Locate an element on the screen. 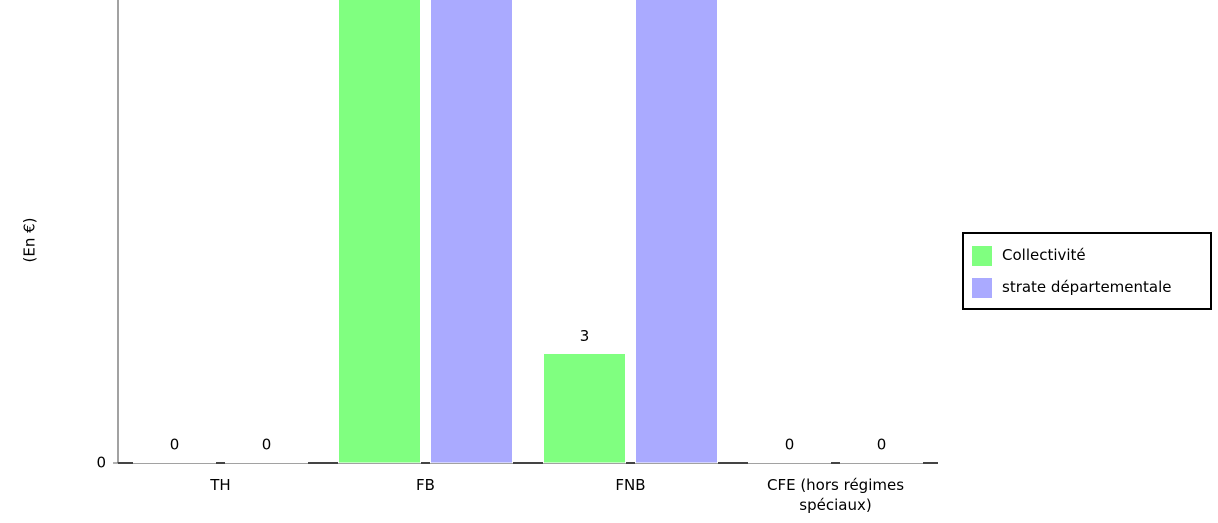 This screenshot has width=1218, height=523. x-tick-label: FNB is located at coordinates (630, 485).